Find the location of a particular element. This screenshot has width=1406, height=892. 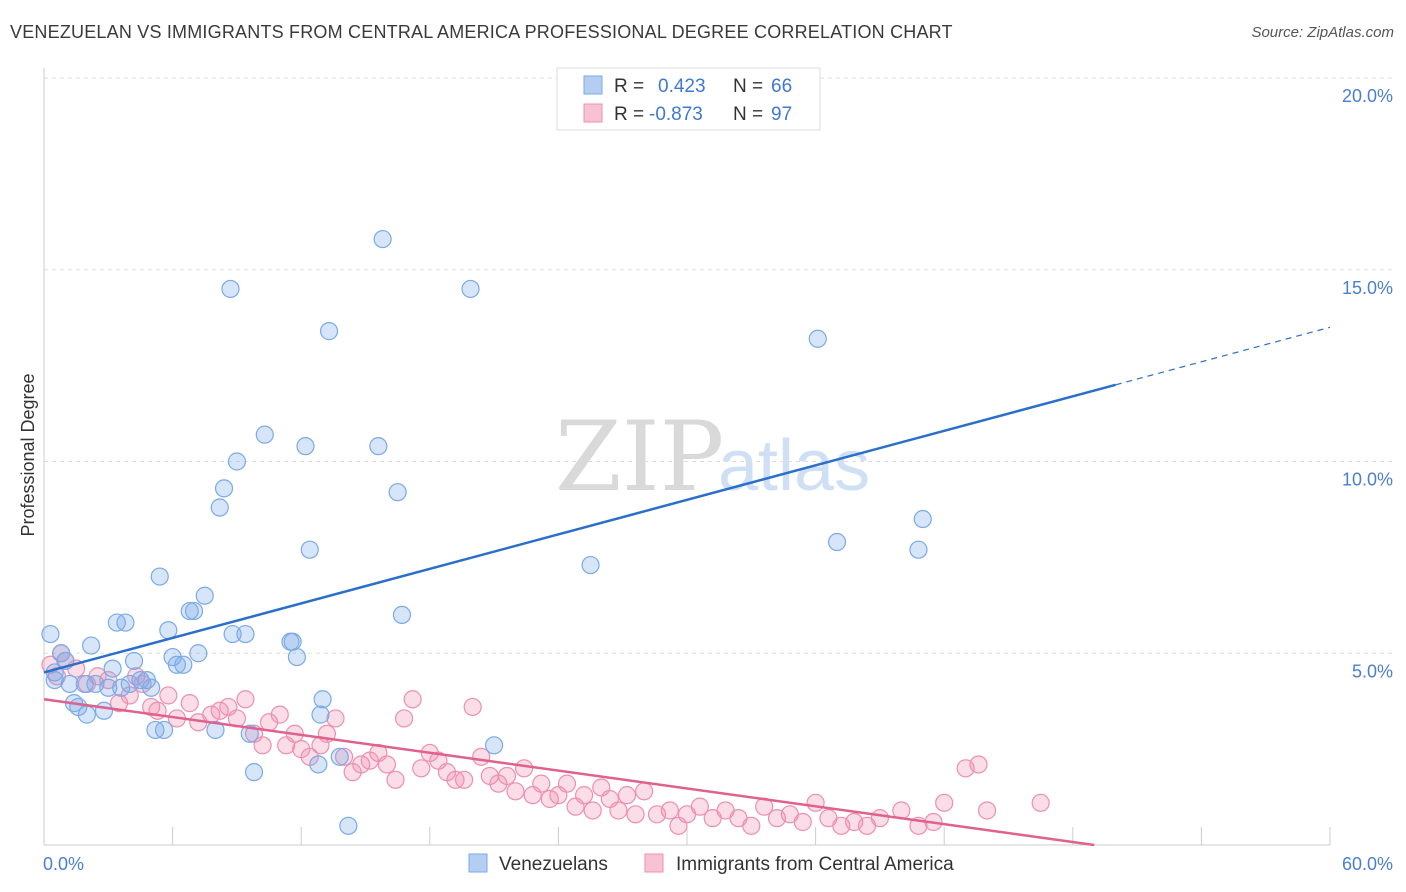

bottom-legend-central-america: Immigrants from Central America is located at coordinates (815, 864).